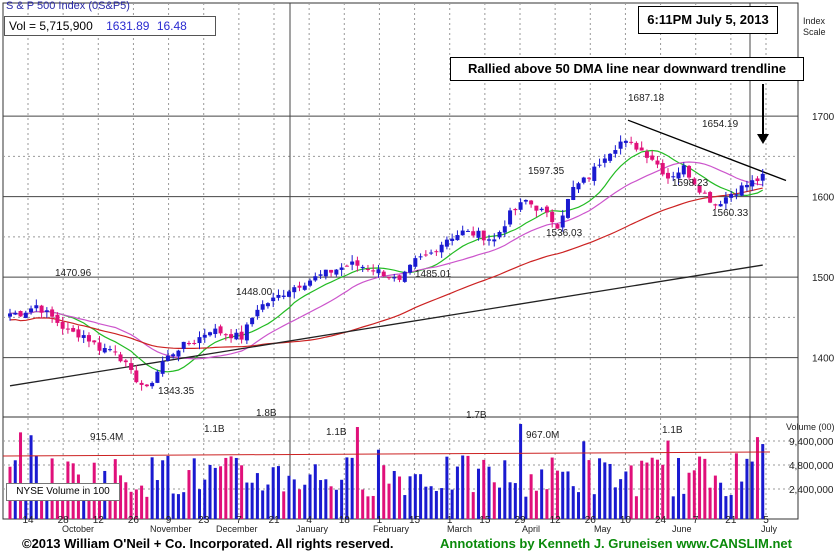  What do you see at coordinates (433, 274) in the screenshot?
I see `price-label: 1485.01` at bounding box center [433, 274].